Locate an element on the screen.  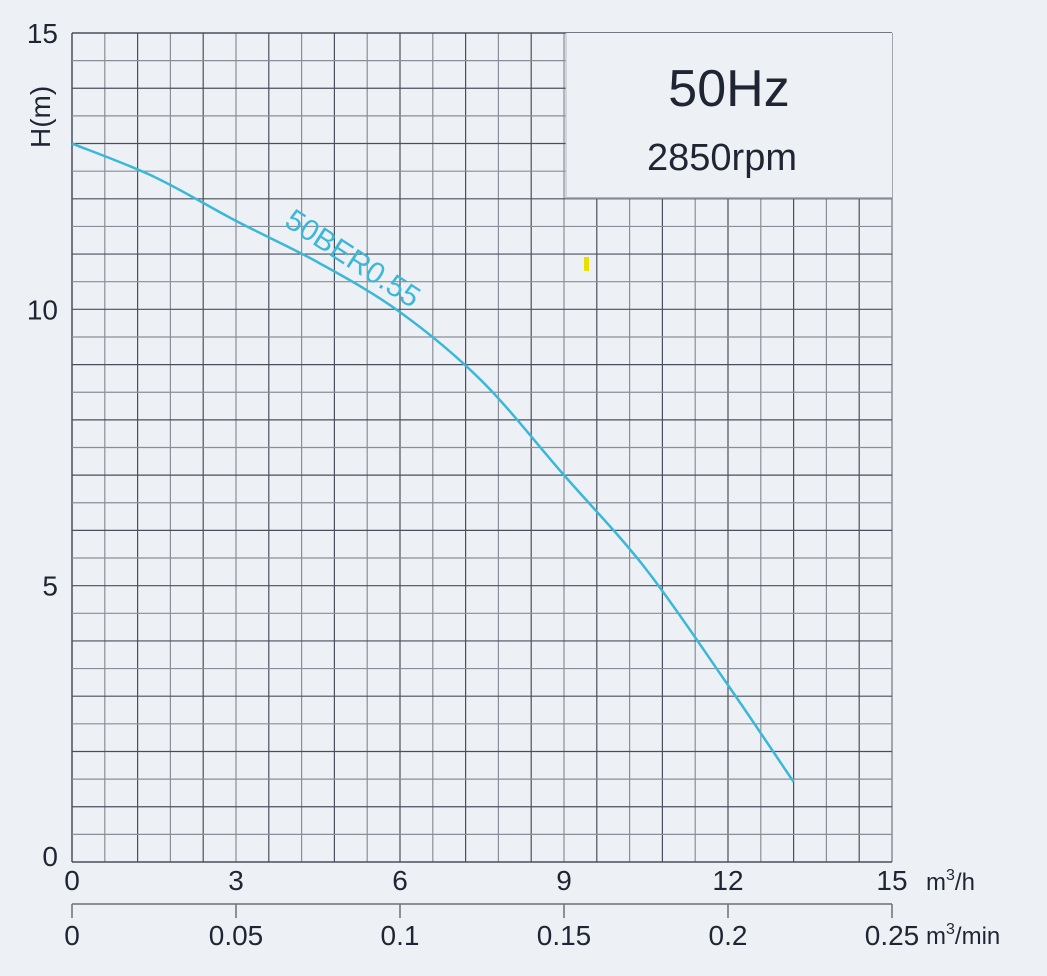
y-tick-label: 0 is located at coordinates (50, 856).